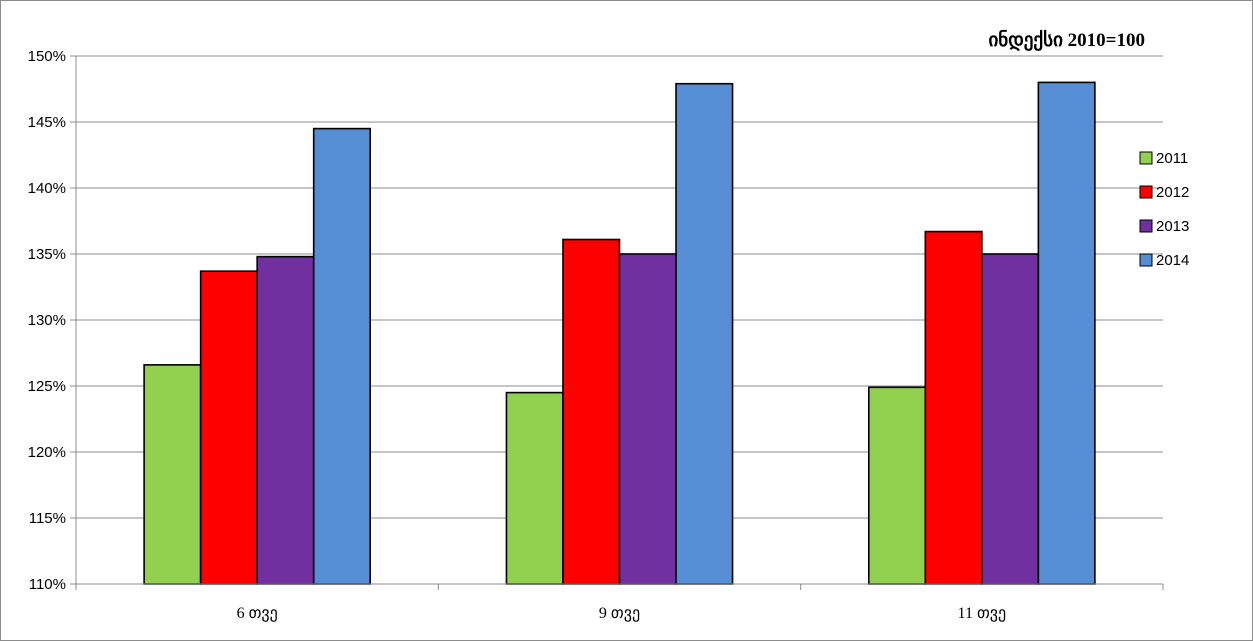 Image resolution: width=1253 pixels, height=641 pixels. Describe the element at coordinates (257, 613) in the screenshot. I see `x-tick-label: 6 თვე` at that location.